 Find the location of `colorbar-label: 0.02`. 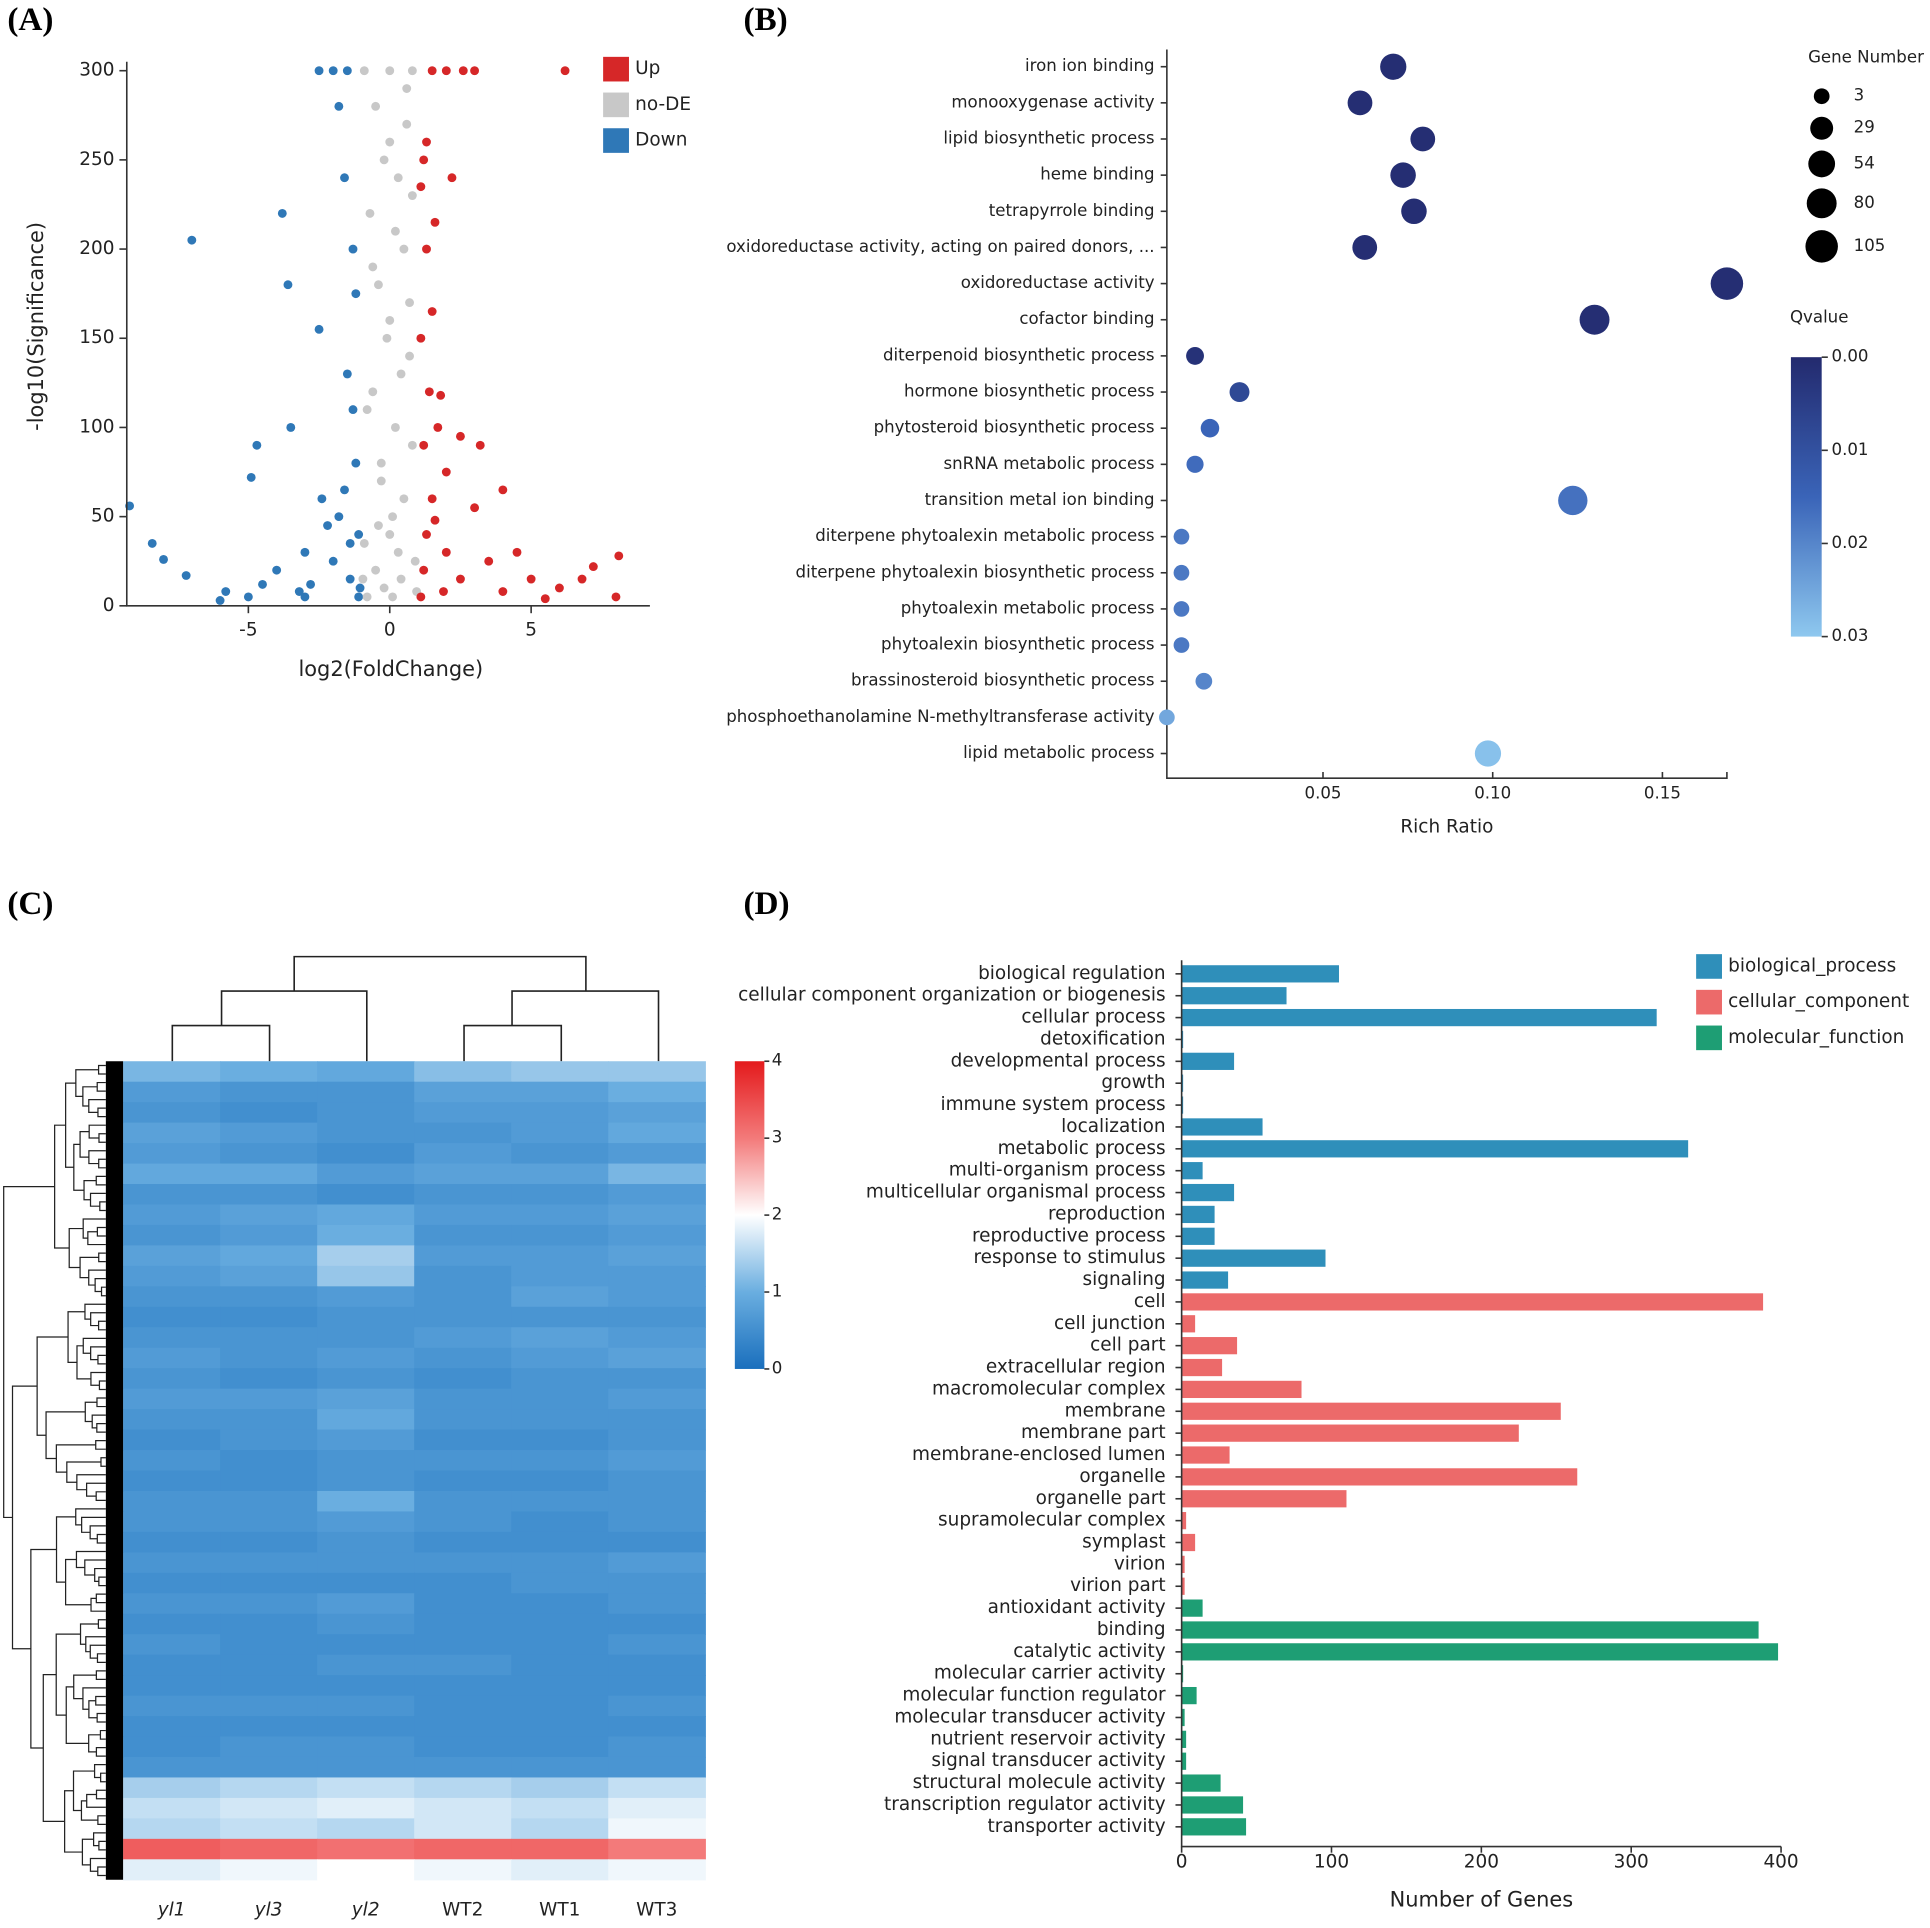

colorbar-label: 0.02 is located at coordinates (1850, 542).